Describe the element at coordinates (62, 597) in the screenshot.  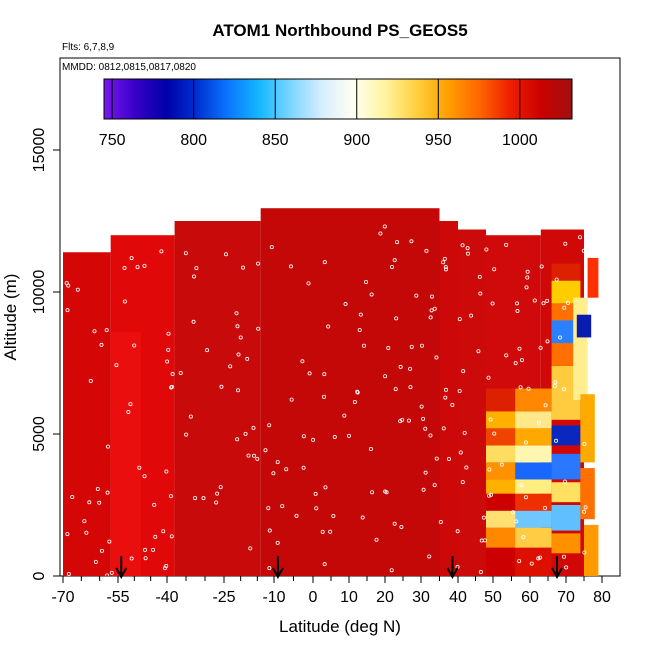
I see `x-tick-label: -70` at that location.